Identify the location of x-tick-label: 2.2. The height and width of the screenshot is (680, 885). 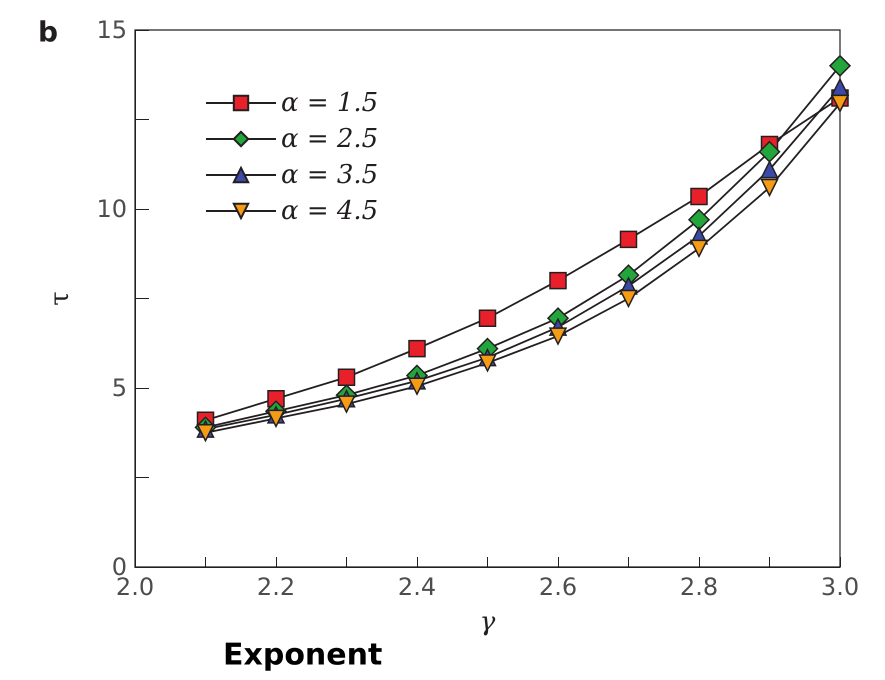
(276, 587).